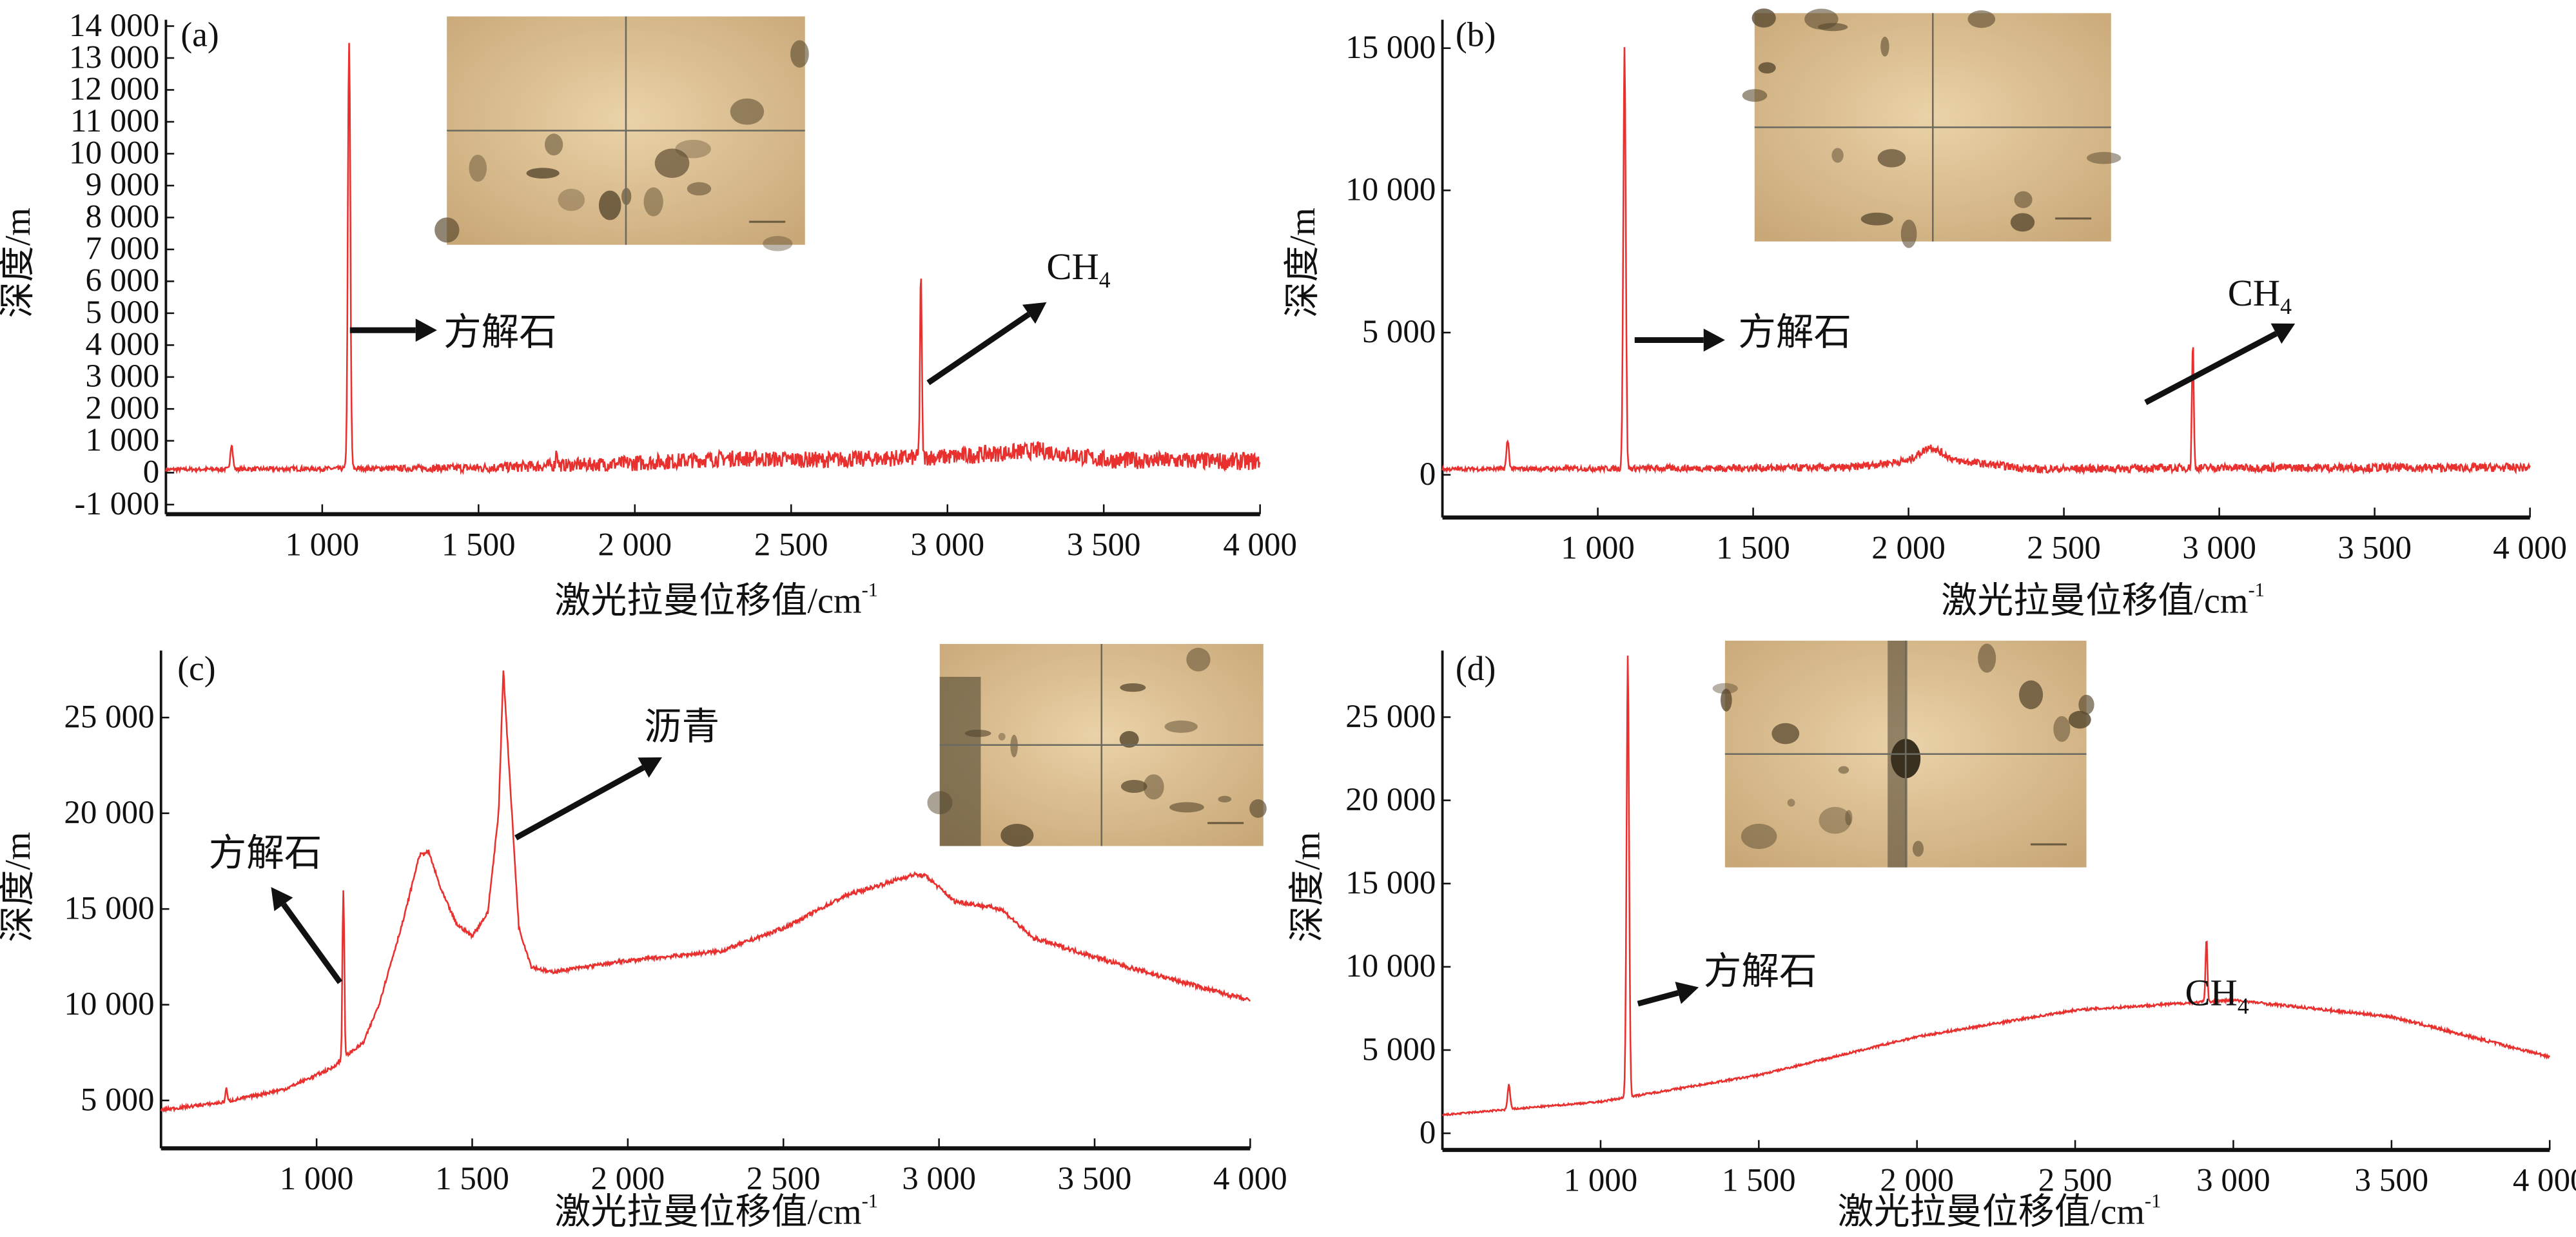  Describe the element at coordinates (1476, 34) in the screenshot. I see `panel-label: (b)` at that location.